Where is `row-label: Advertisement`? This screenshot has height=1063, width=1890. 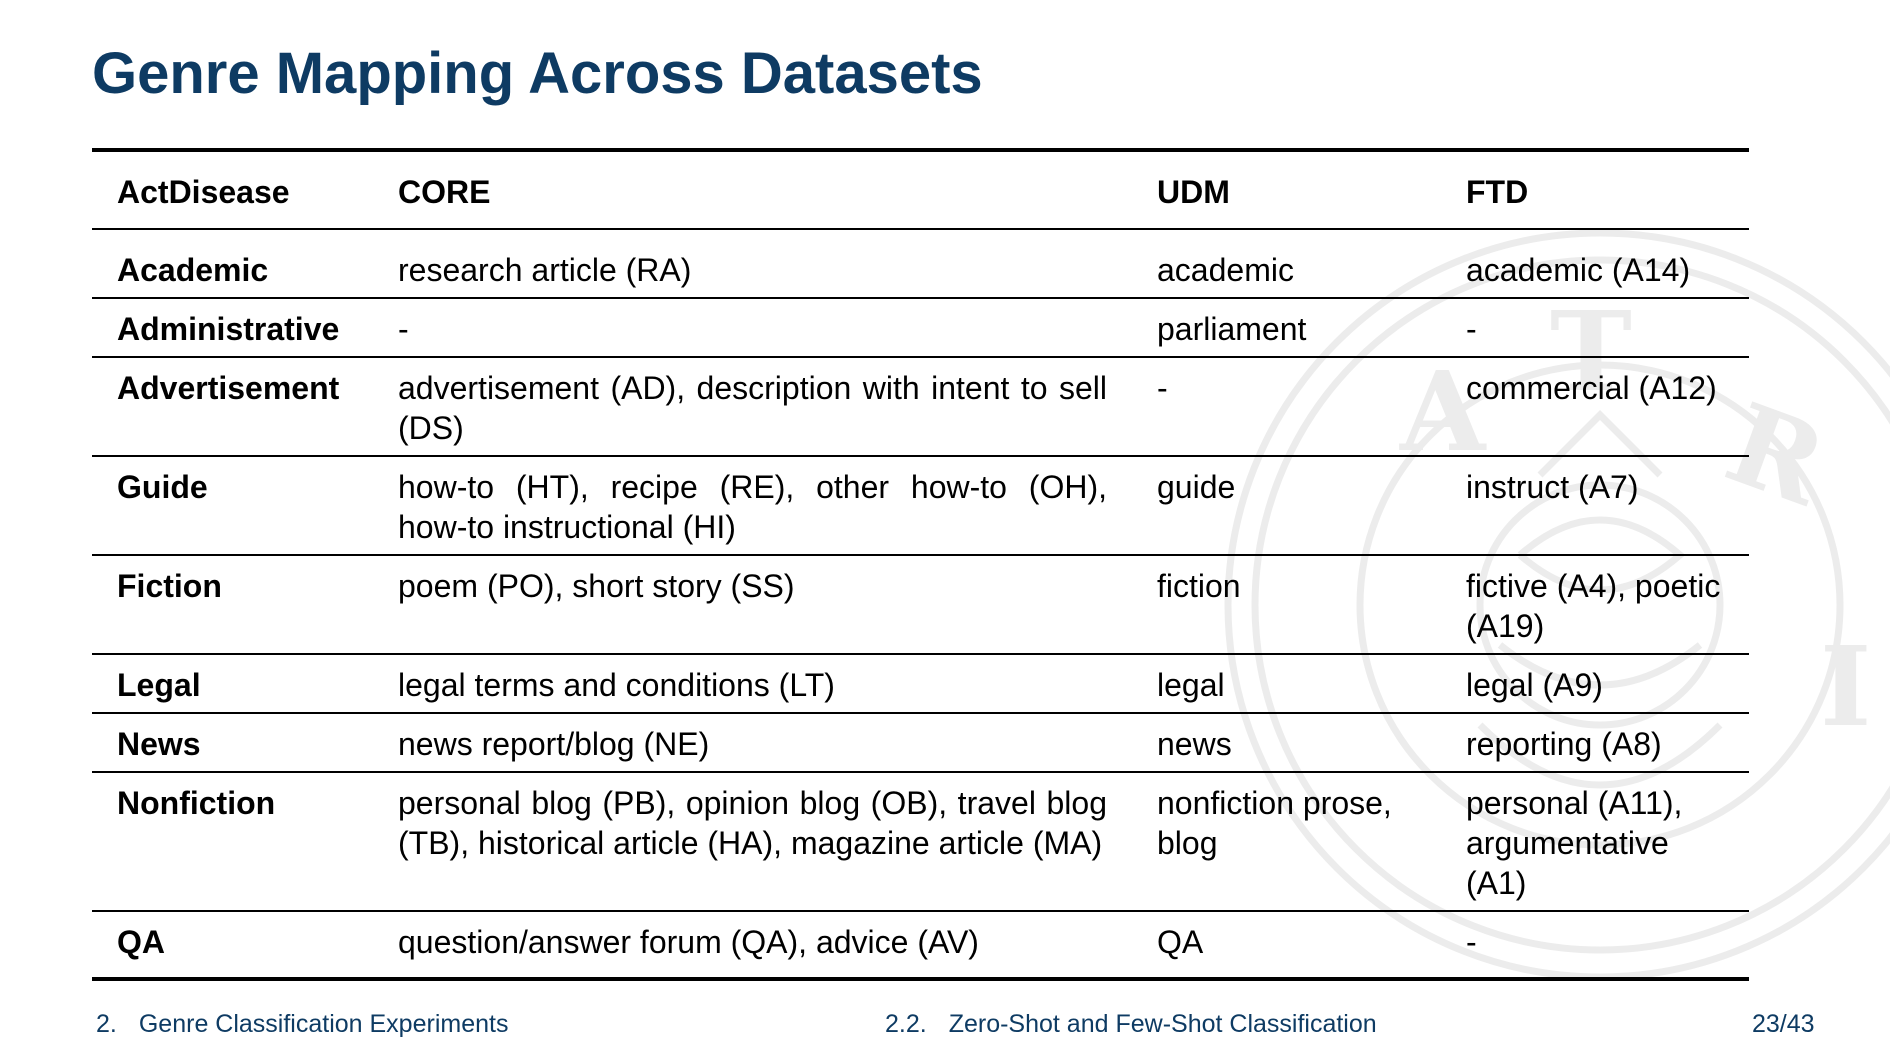
row-label: Advertisement is located at coordinates (228, 388).